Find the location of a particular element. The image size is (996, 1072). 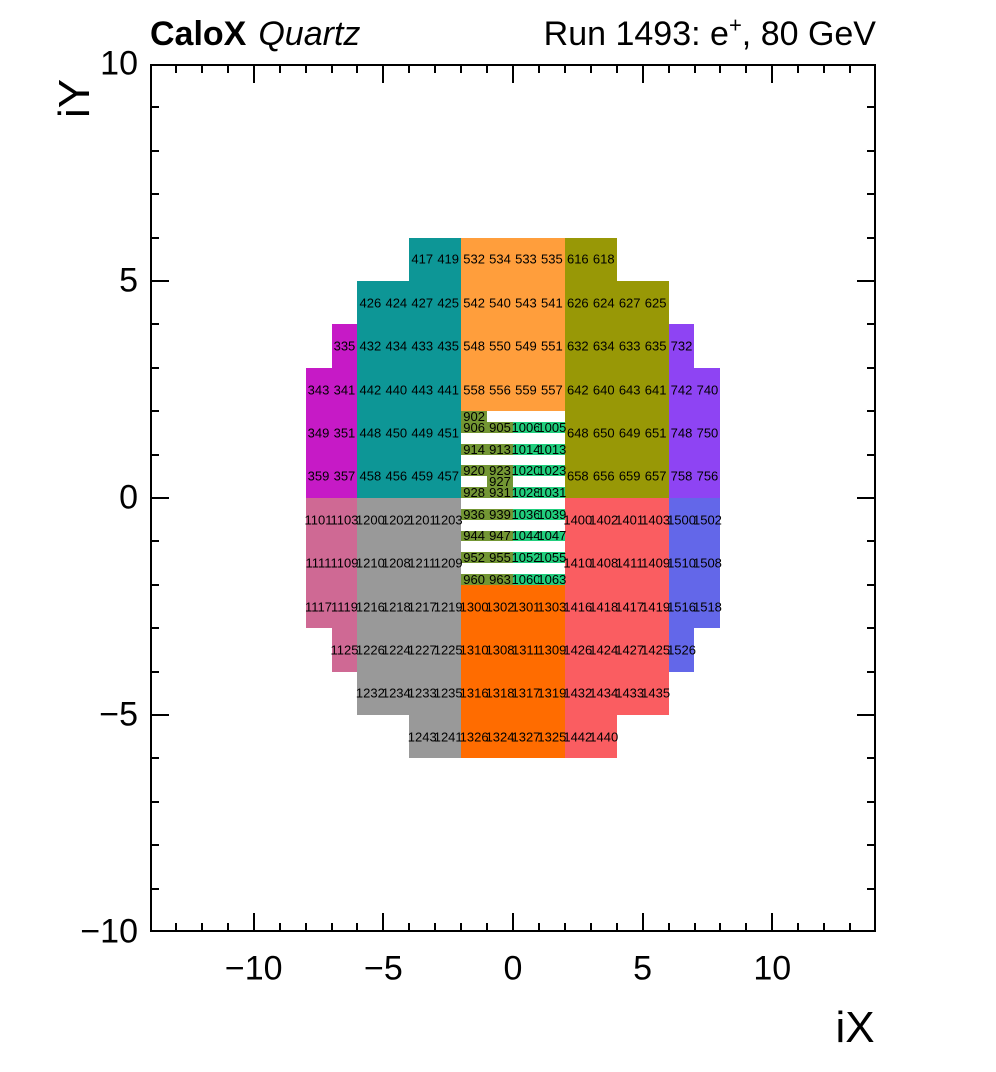

cell-label: 450 is located at coordinates (396, 433).